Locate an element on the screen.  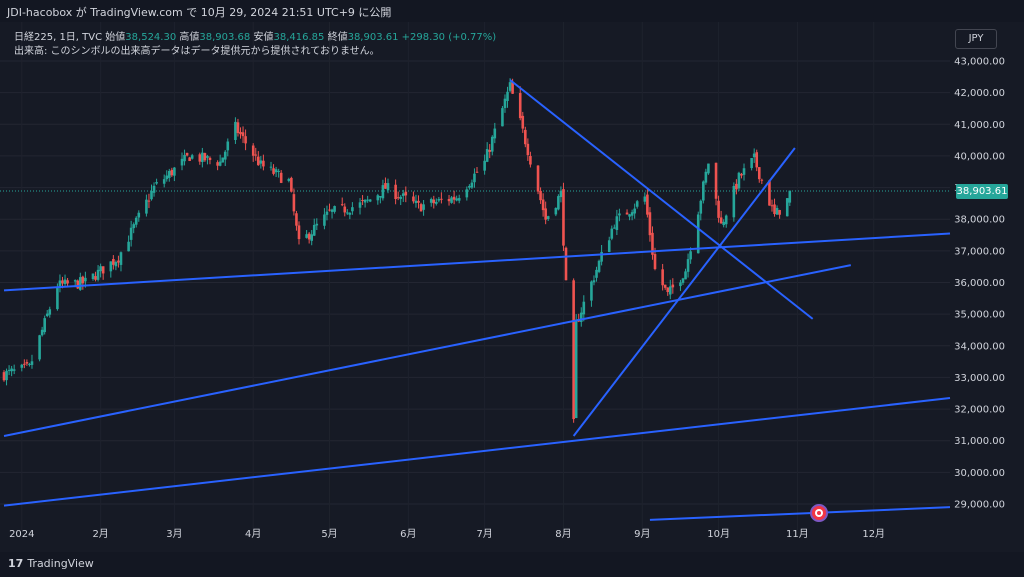
x-tick-label: 8月 is located at coordinates (563, 534).